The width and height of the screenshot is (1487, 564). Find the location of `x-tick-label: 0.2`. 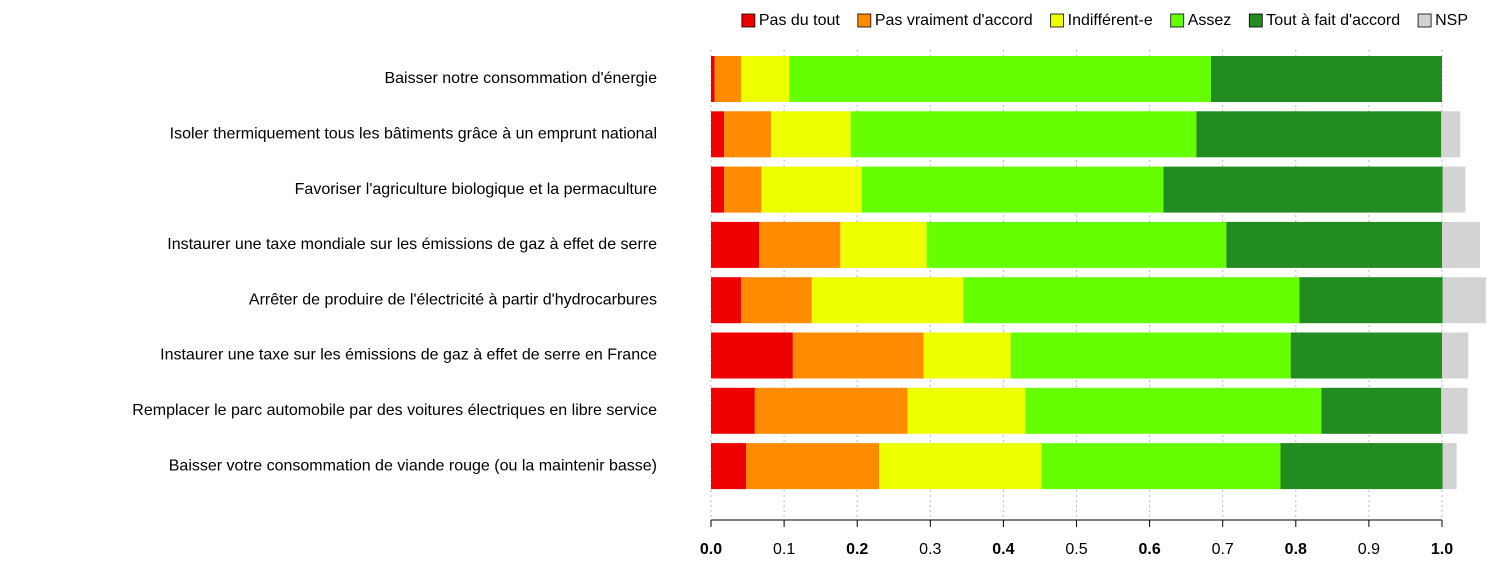

x-tick-label: 0.2 is located at coordinates (857, 549).